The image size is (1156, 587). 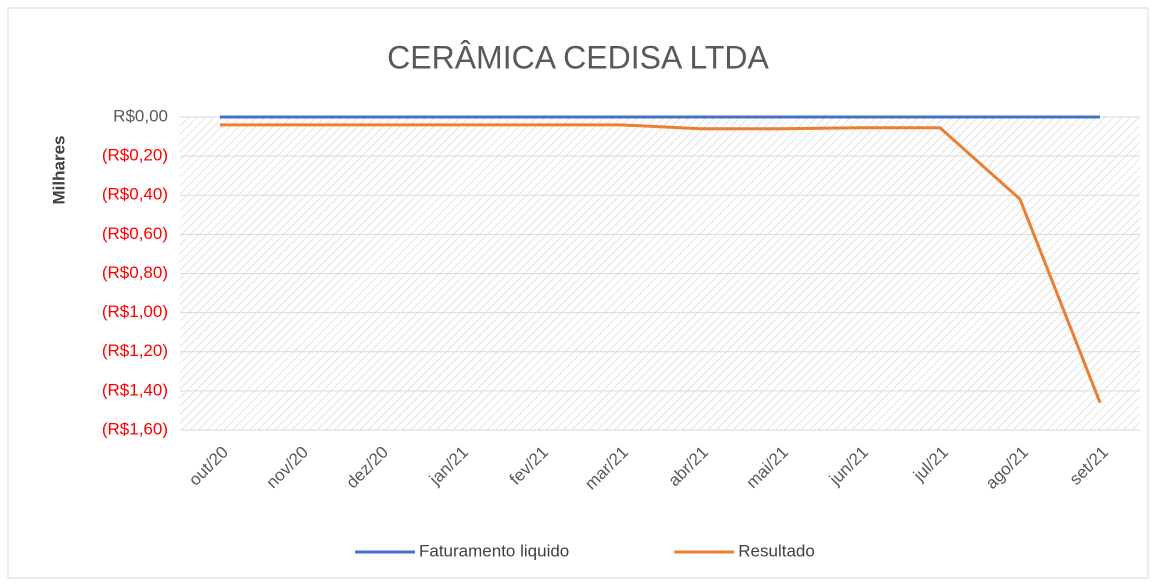 What do you see at coordinates (135, 155) in the screenshot?
I see `y-tick-label: (R$0,20)` at bounding box center [135, 155].